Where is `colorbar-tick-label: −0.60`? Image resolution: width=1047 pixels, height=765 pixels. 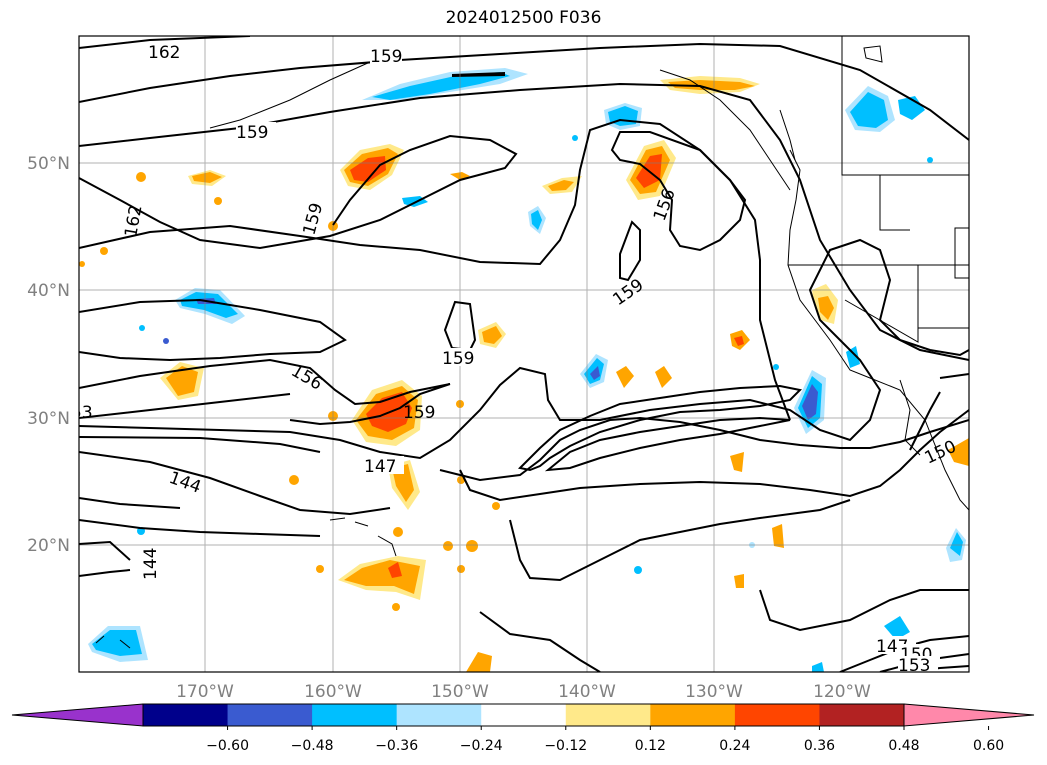
colorbar-tick-label: −0.60 is located at coordinates (227, 746).